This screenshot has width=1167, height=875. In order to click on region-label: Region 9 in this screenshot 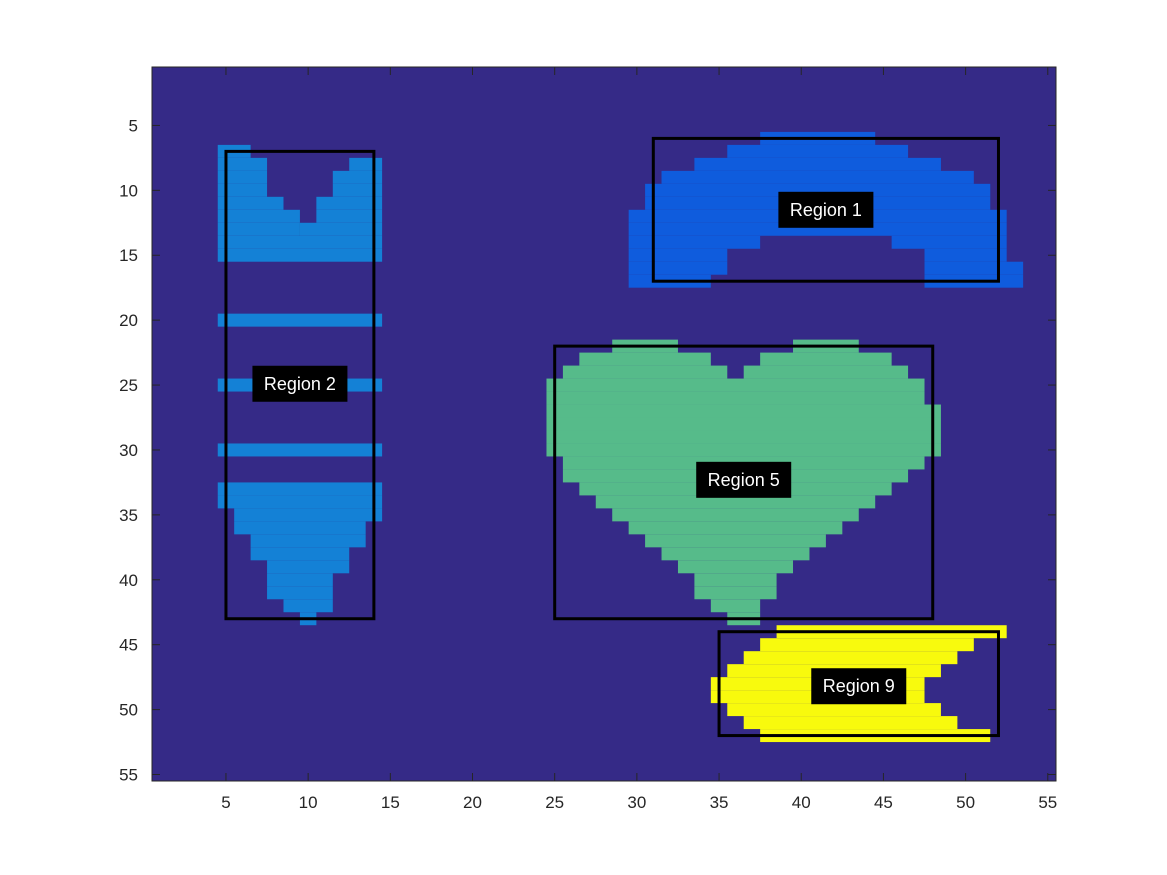, I will do `click(859, 686)`.